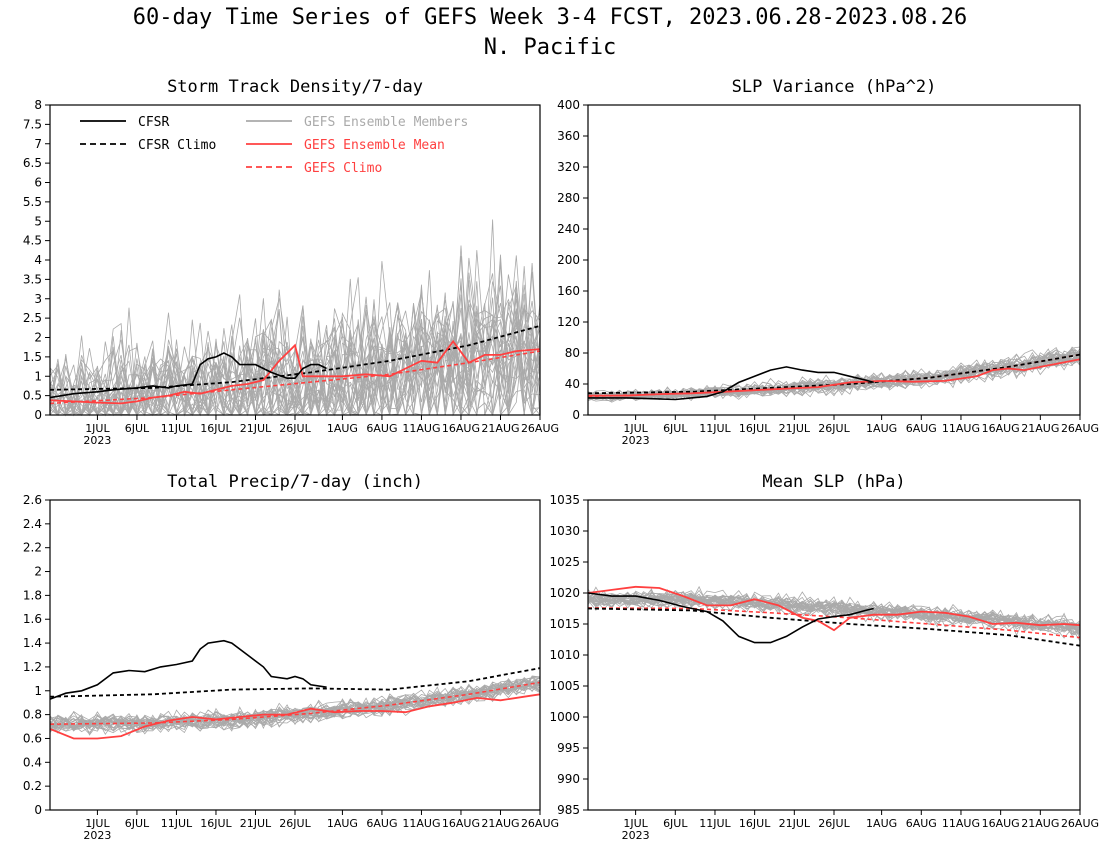  I want to click on y-tick-label: 5.5, so click(32, 202).